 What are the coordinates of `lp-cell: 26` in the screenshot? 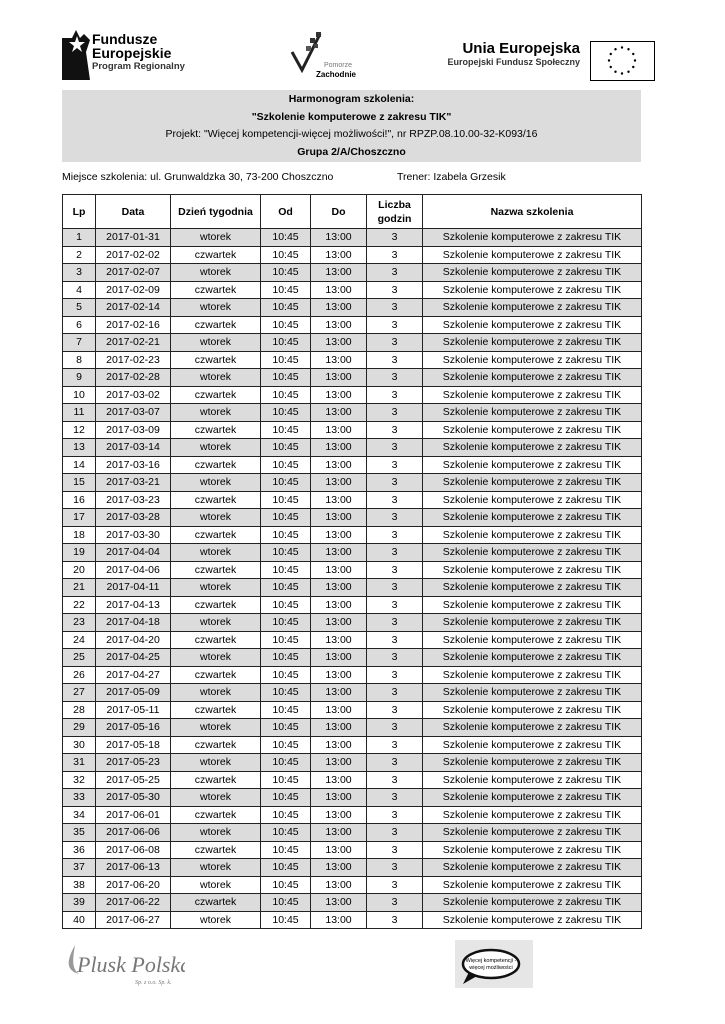 It's located at (79, 674).